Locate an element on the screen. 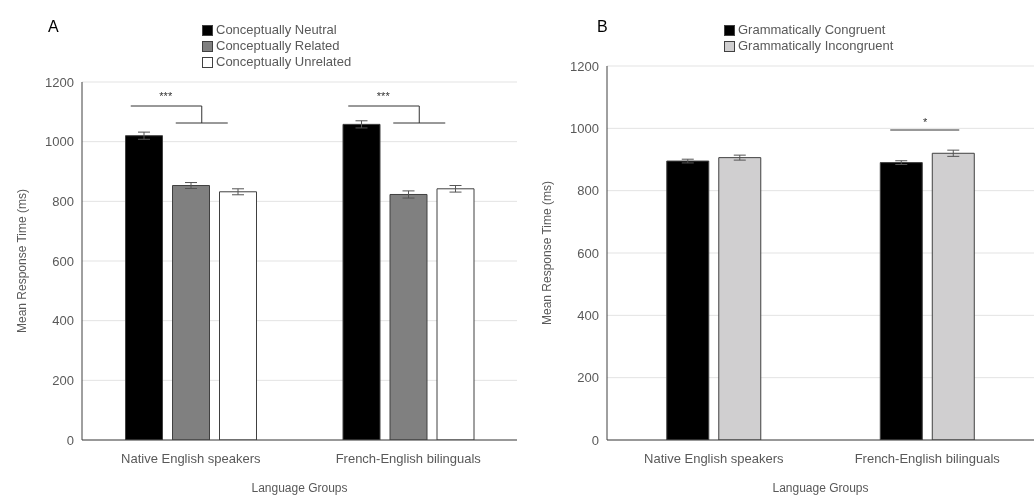  chart-title: A is located at coordinates (53, 27).